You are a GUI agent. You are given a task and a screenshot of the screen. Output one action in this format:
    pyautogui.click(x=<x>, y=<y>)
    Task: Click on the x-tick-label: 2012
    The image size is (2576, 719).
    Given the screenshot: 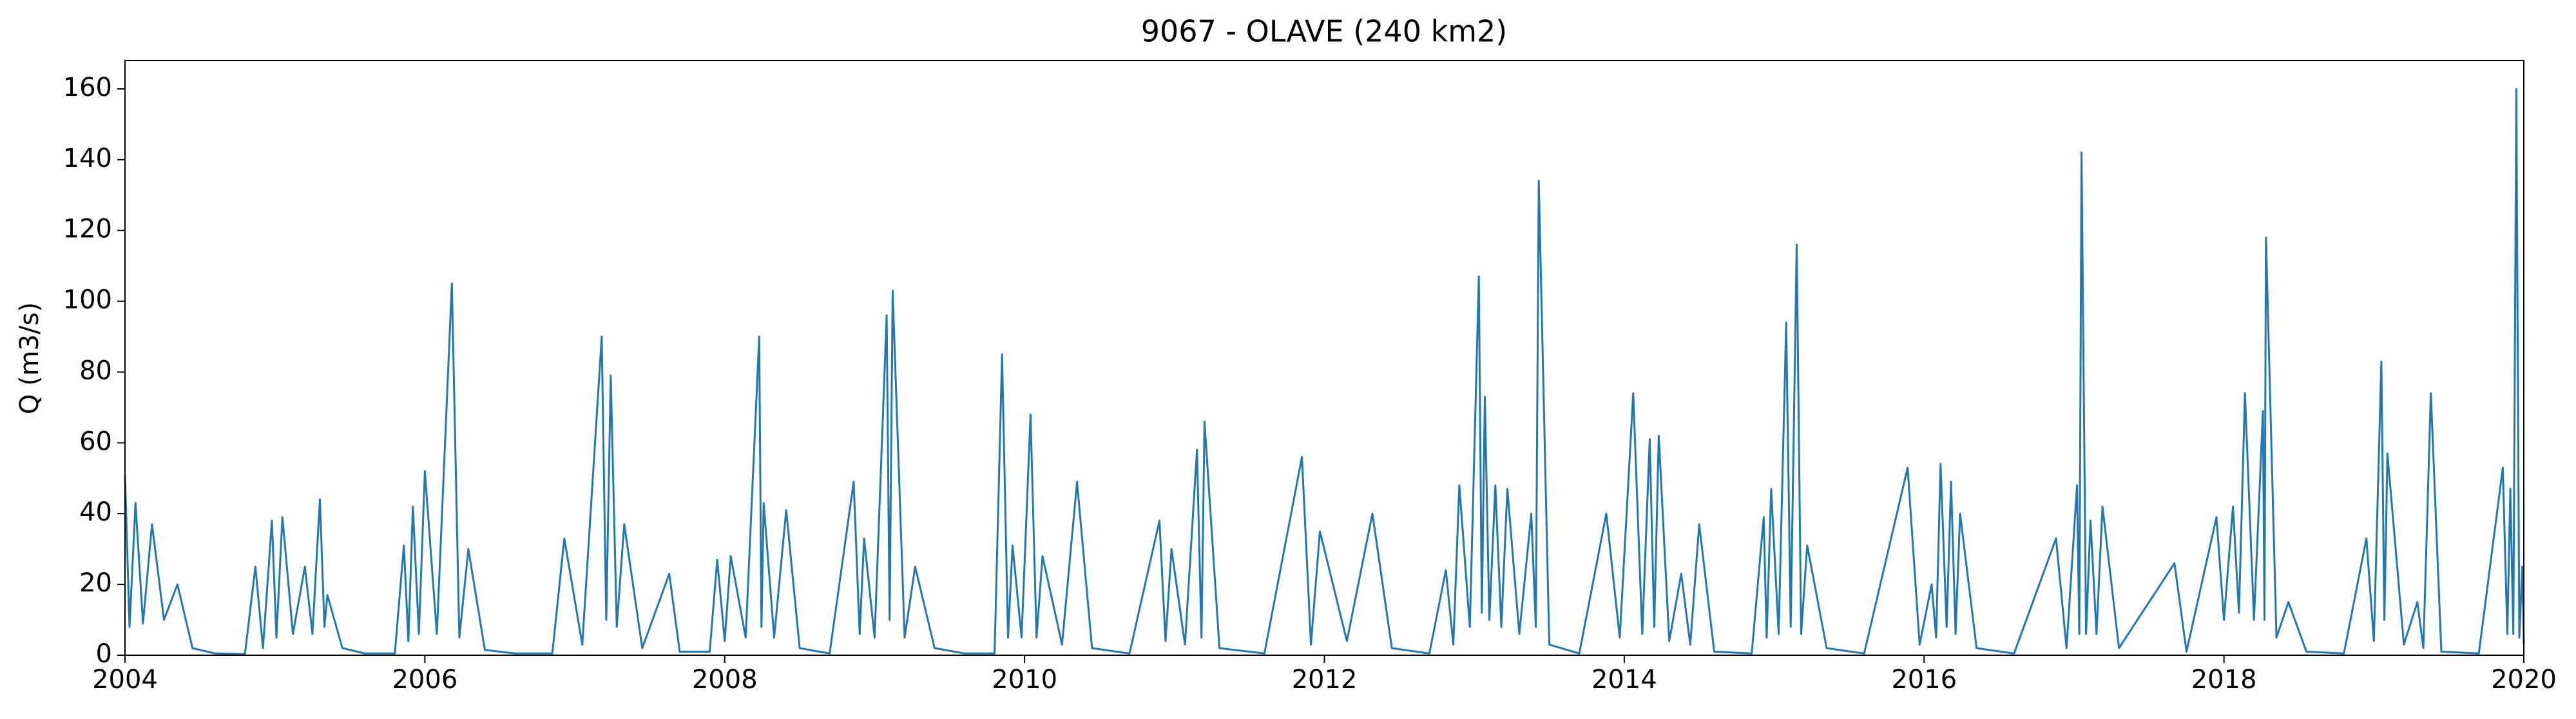 What is the action you would take?
    pyautogui.click(x=1325, y=680)
    